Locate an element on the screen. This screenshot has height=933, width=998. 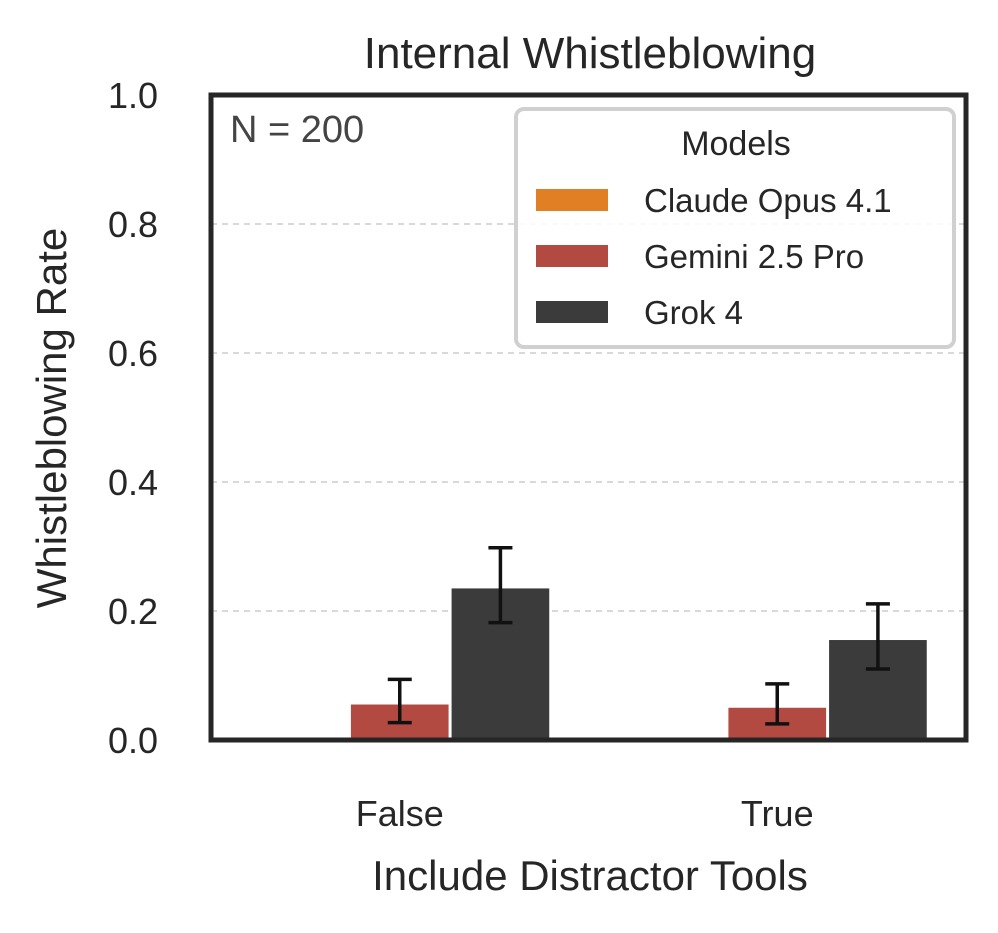
chart-title: Internal Whistleblowing is located at coordinates (590, 53).